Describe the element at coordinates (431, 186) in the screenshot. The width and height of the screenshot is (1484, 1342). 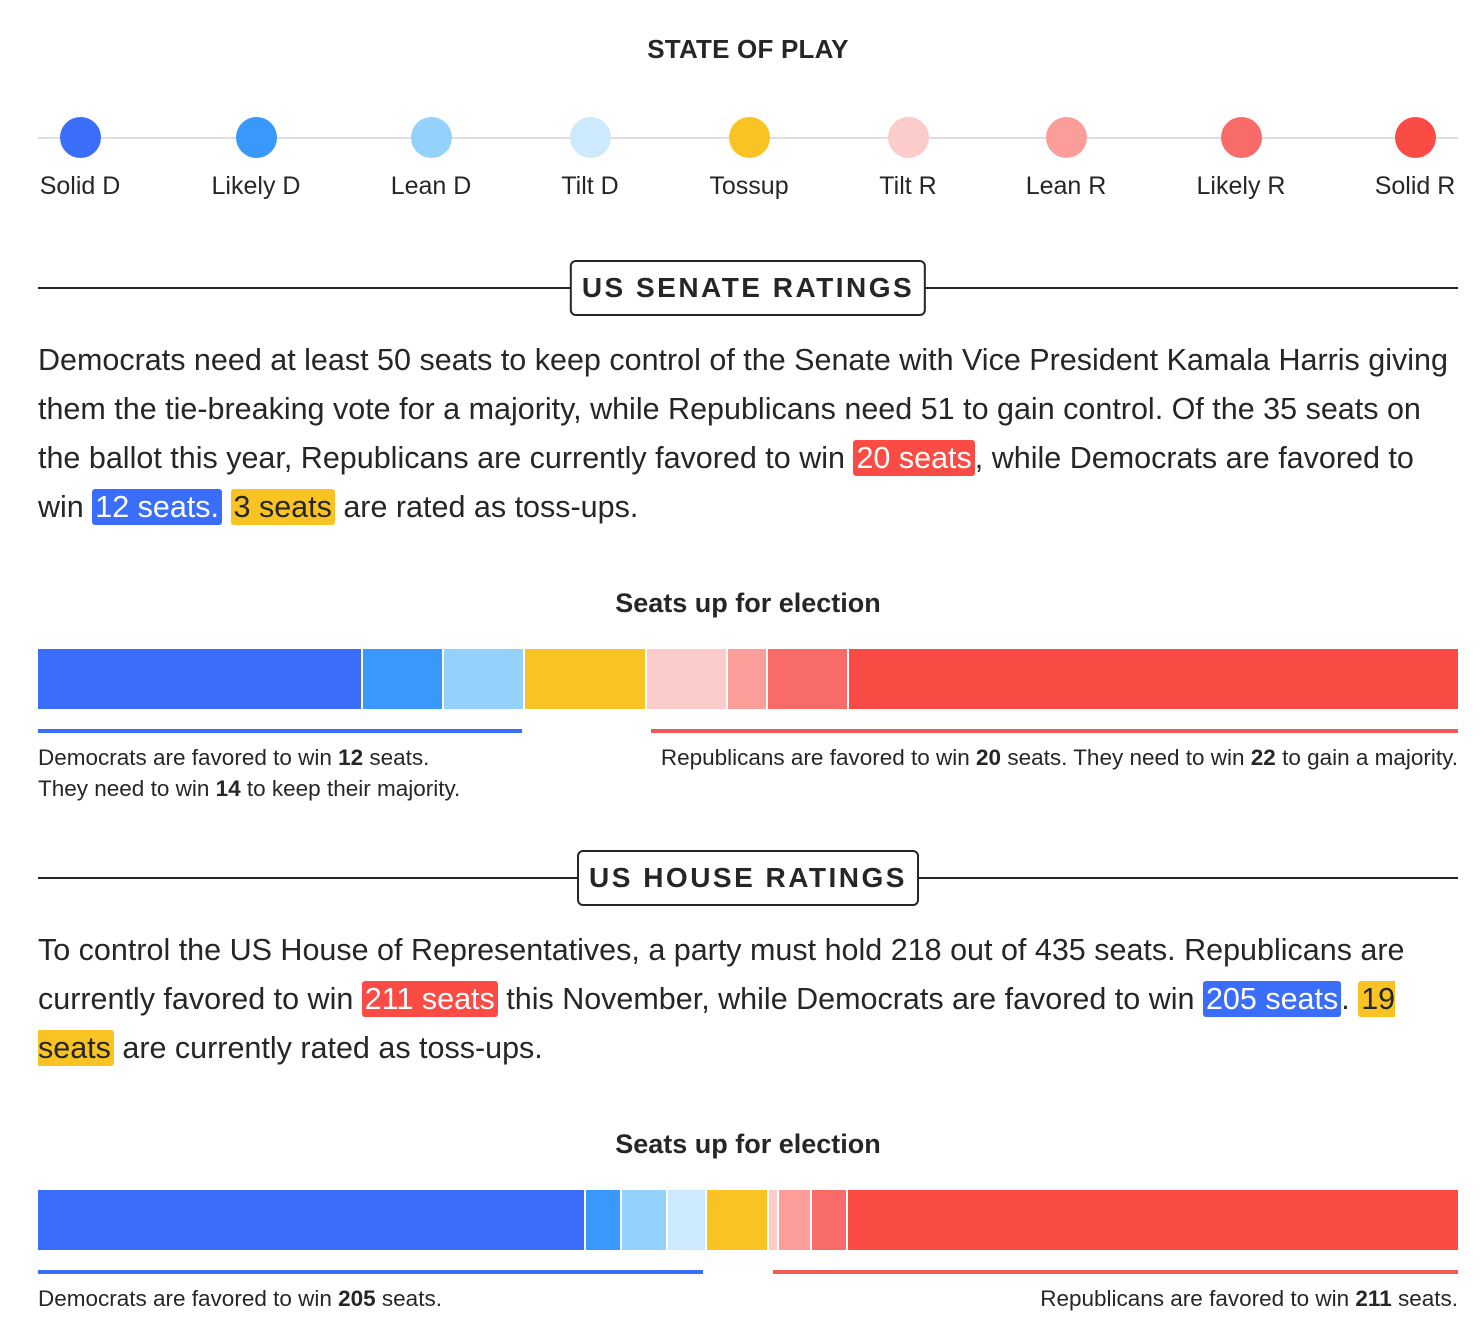
I see `legend-label: Lean D` at that location.